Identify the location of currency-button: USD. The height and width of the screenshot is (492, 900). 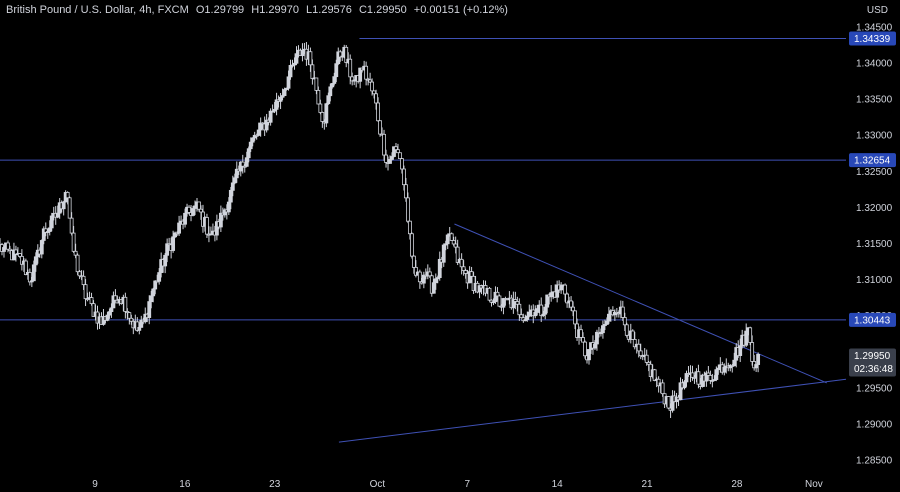
(877, 10).